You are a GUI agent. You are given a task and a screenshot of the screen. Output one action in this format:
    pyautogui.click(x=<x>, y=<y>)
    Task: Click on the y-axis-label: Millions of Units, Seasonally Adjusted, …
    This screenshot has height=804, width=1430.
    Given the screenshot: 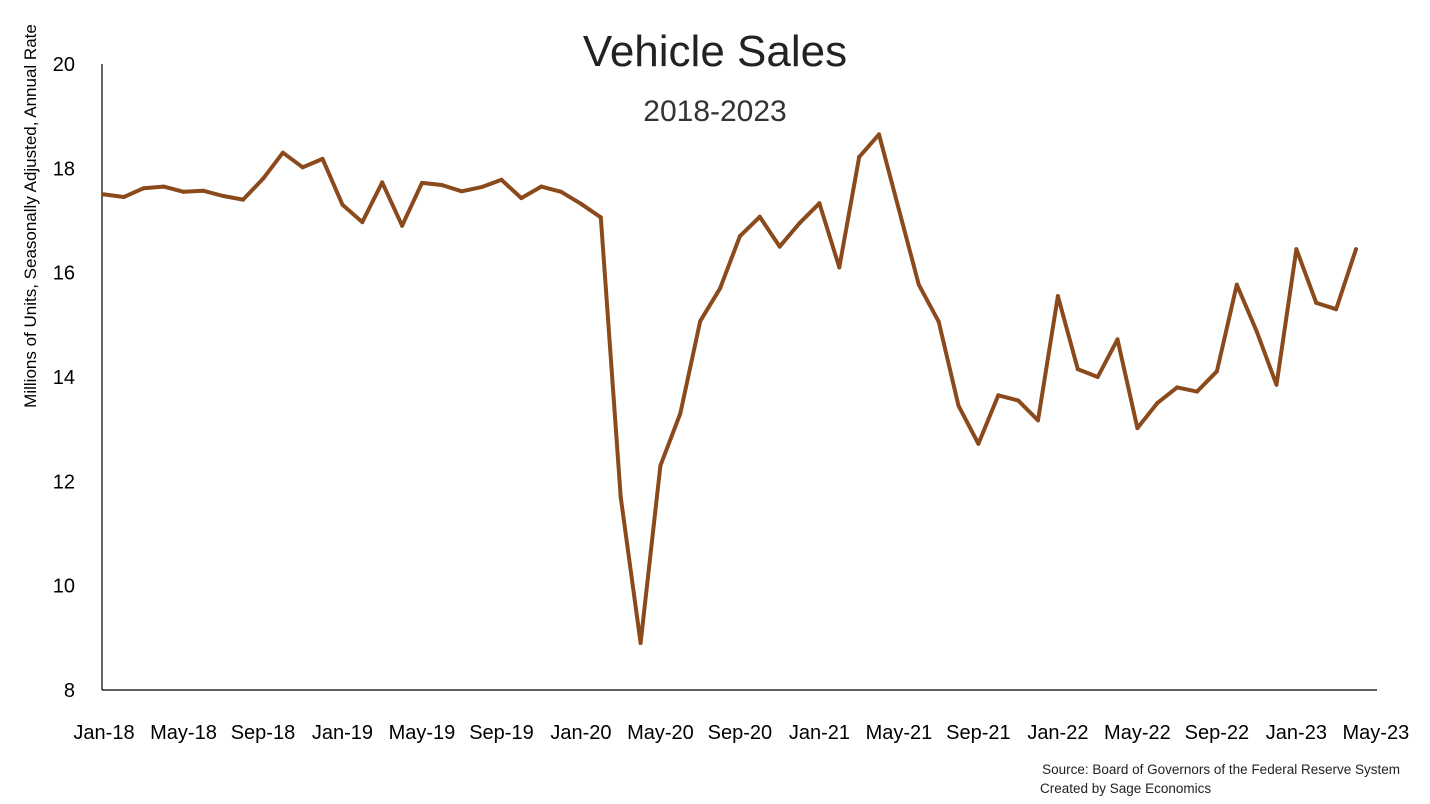 What is the action you would take?
    pyautogui.click(x=30, y=216)
    